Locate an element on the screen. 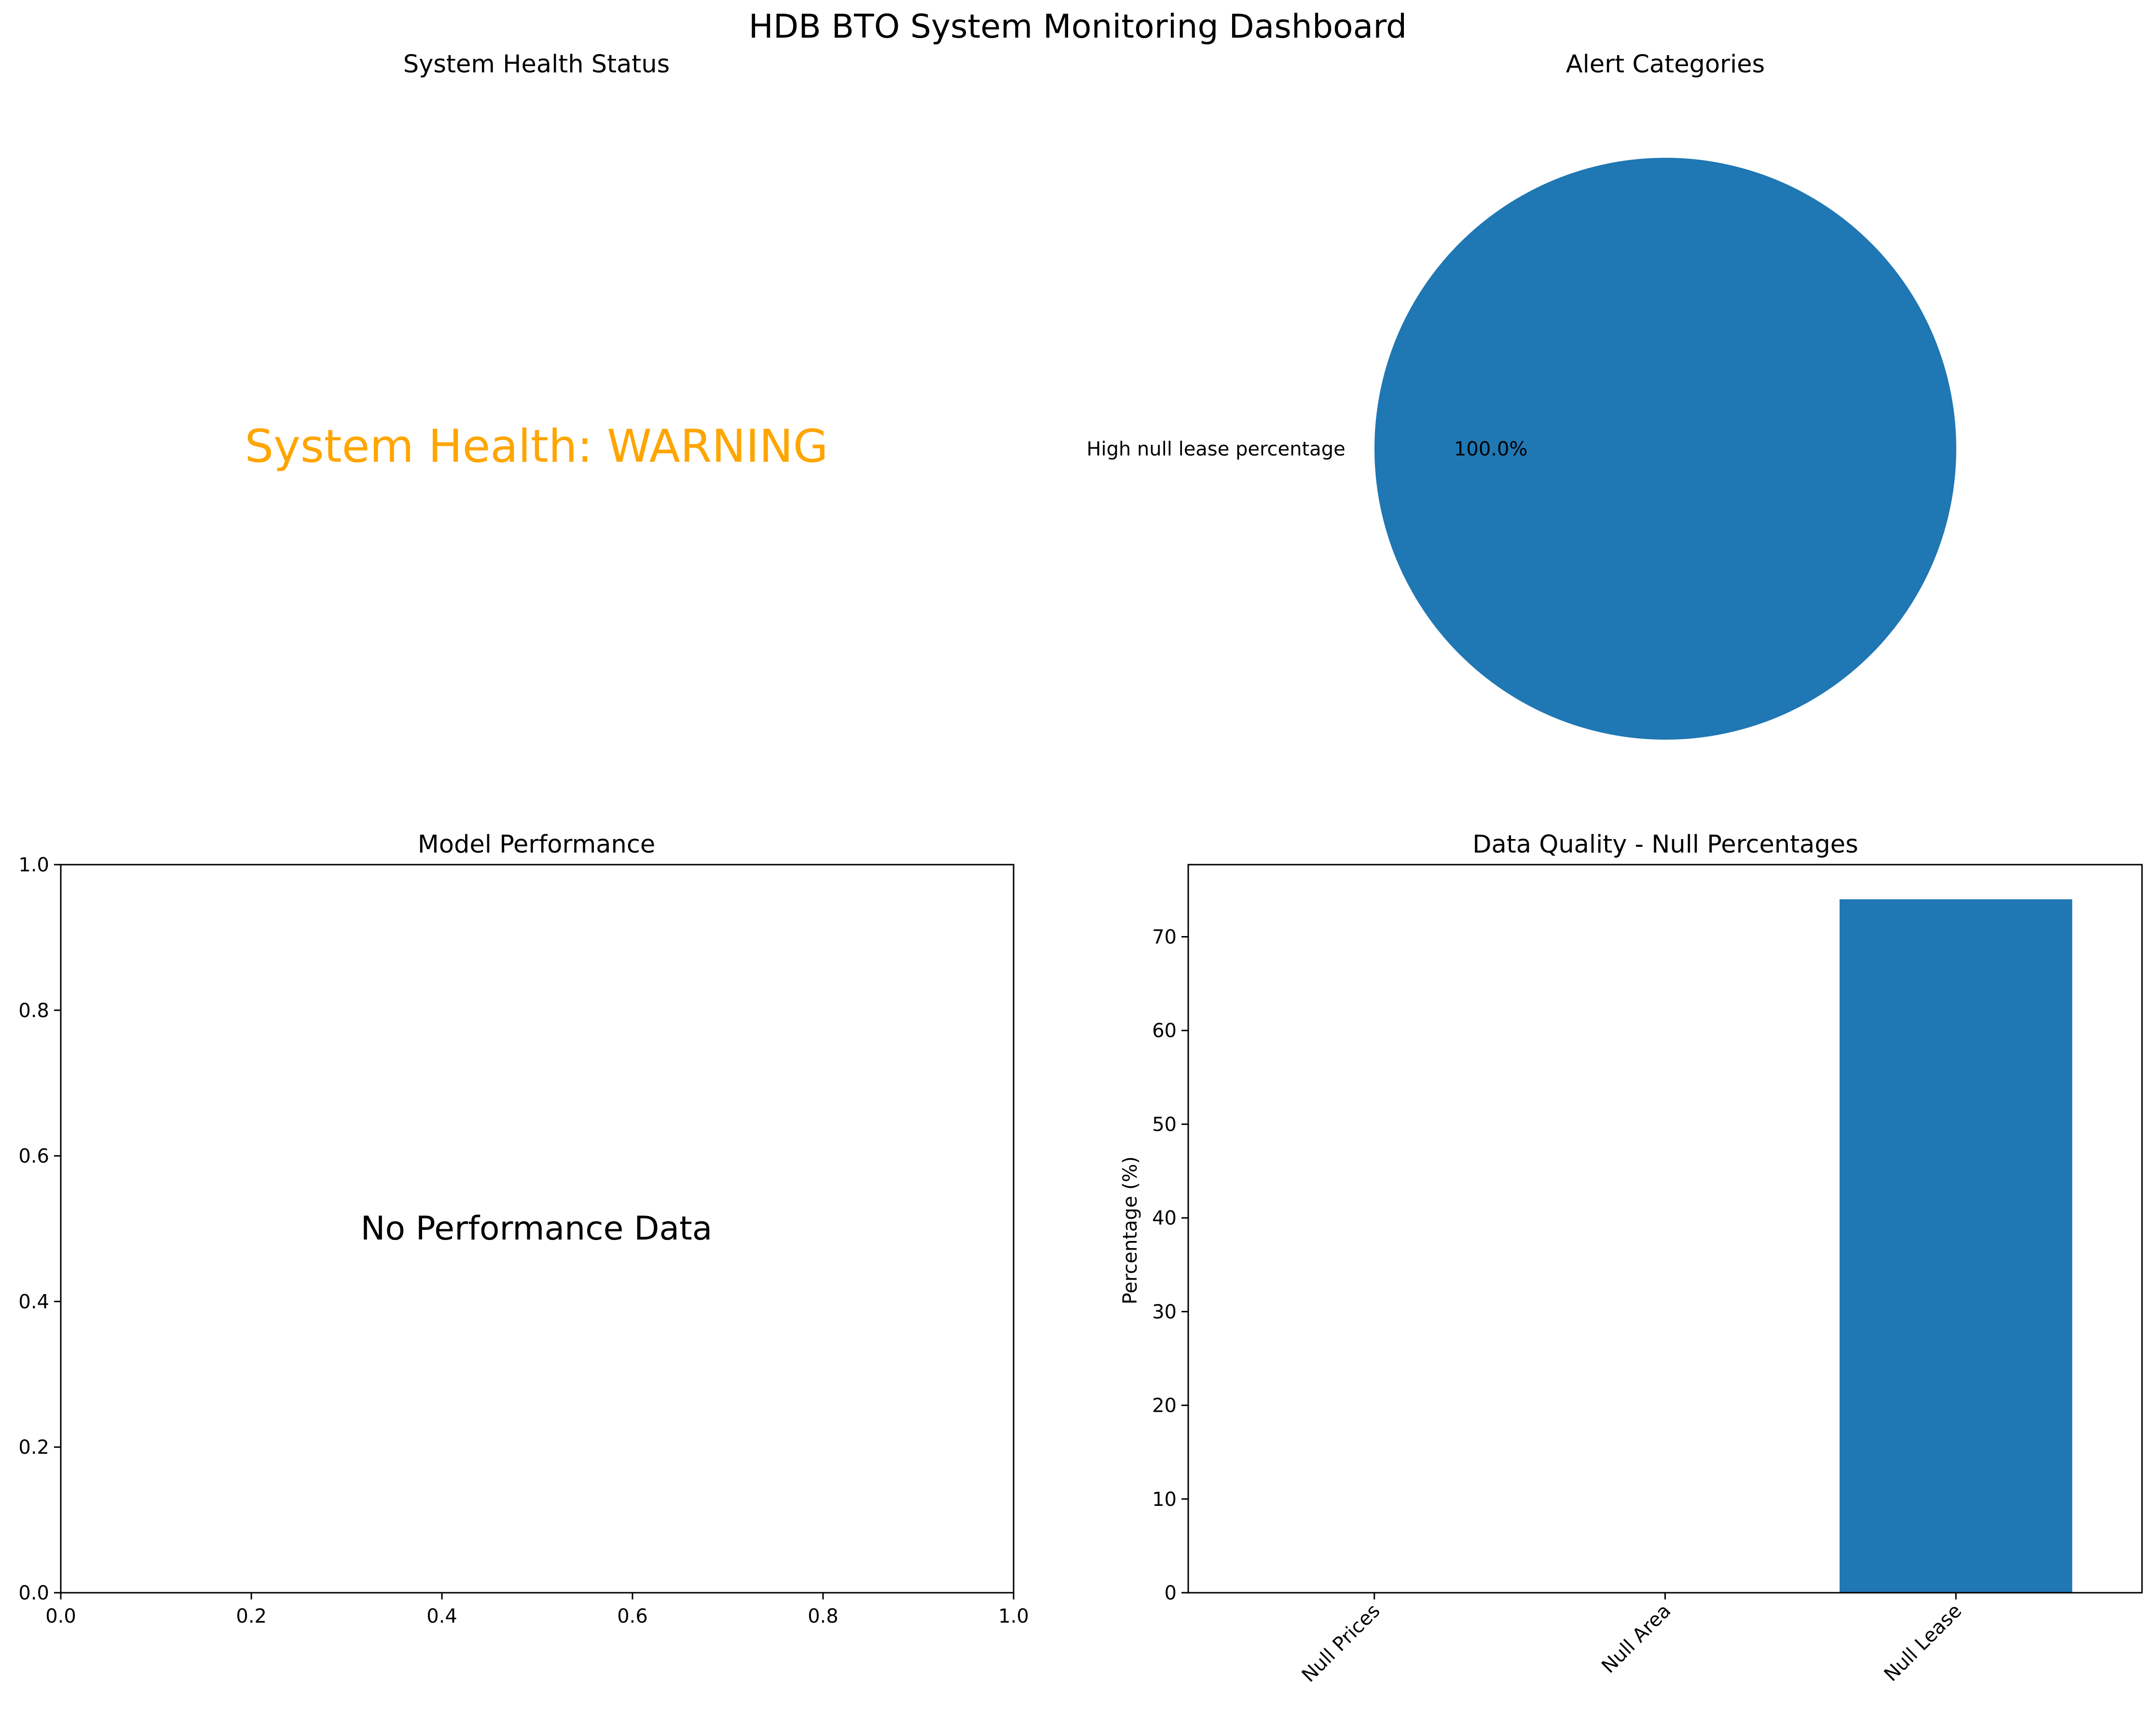  health-status-text: System Health: WARNING is located at coordinates (537, 446).